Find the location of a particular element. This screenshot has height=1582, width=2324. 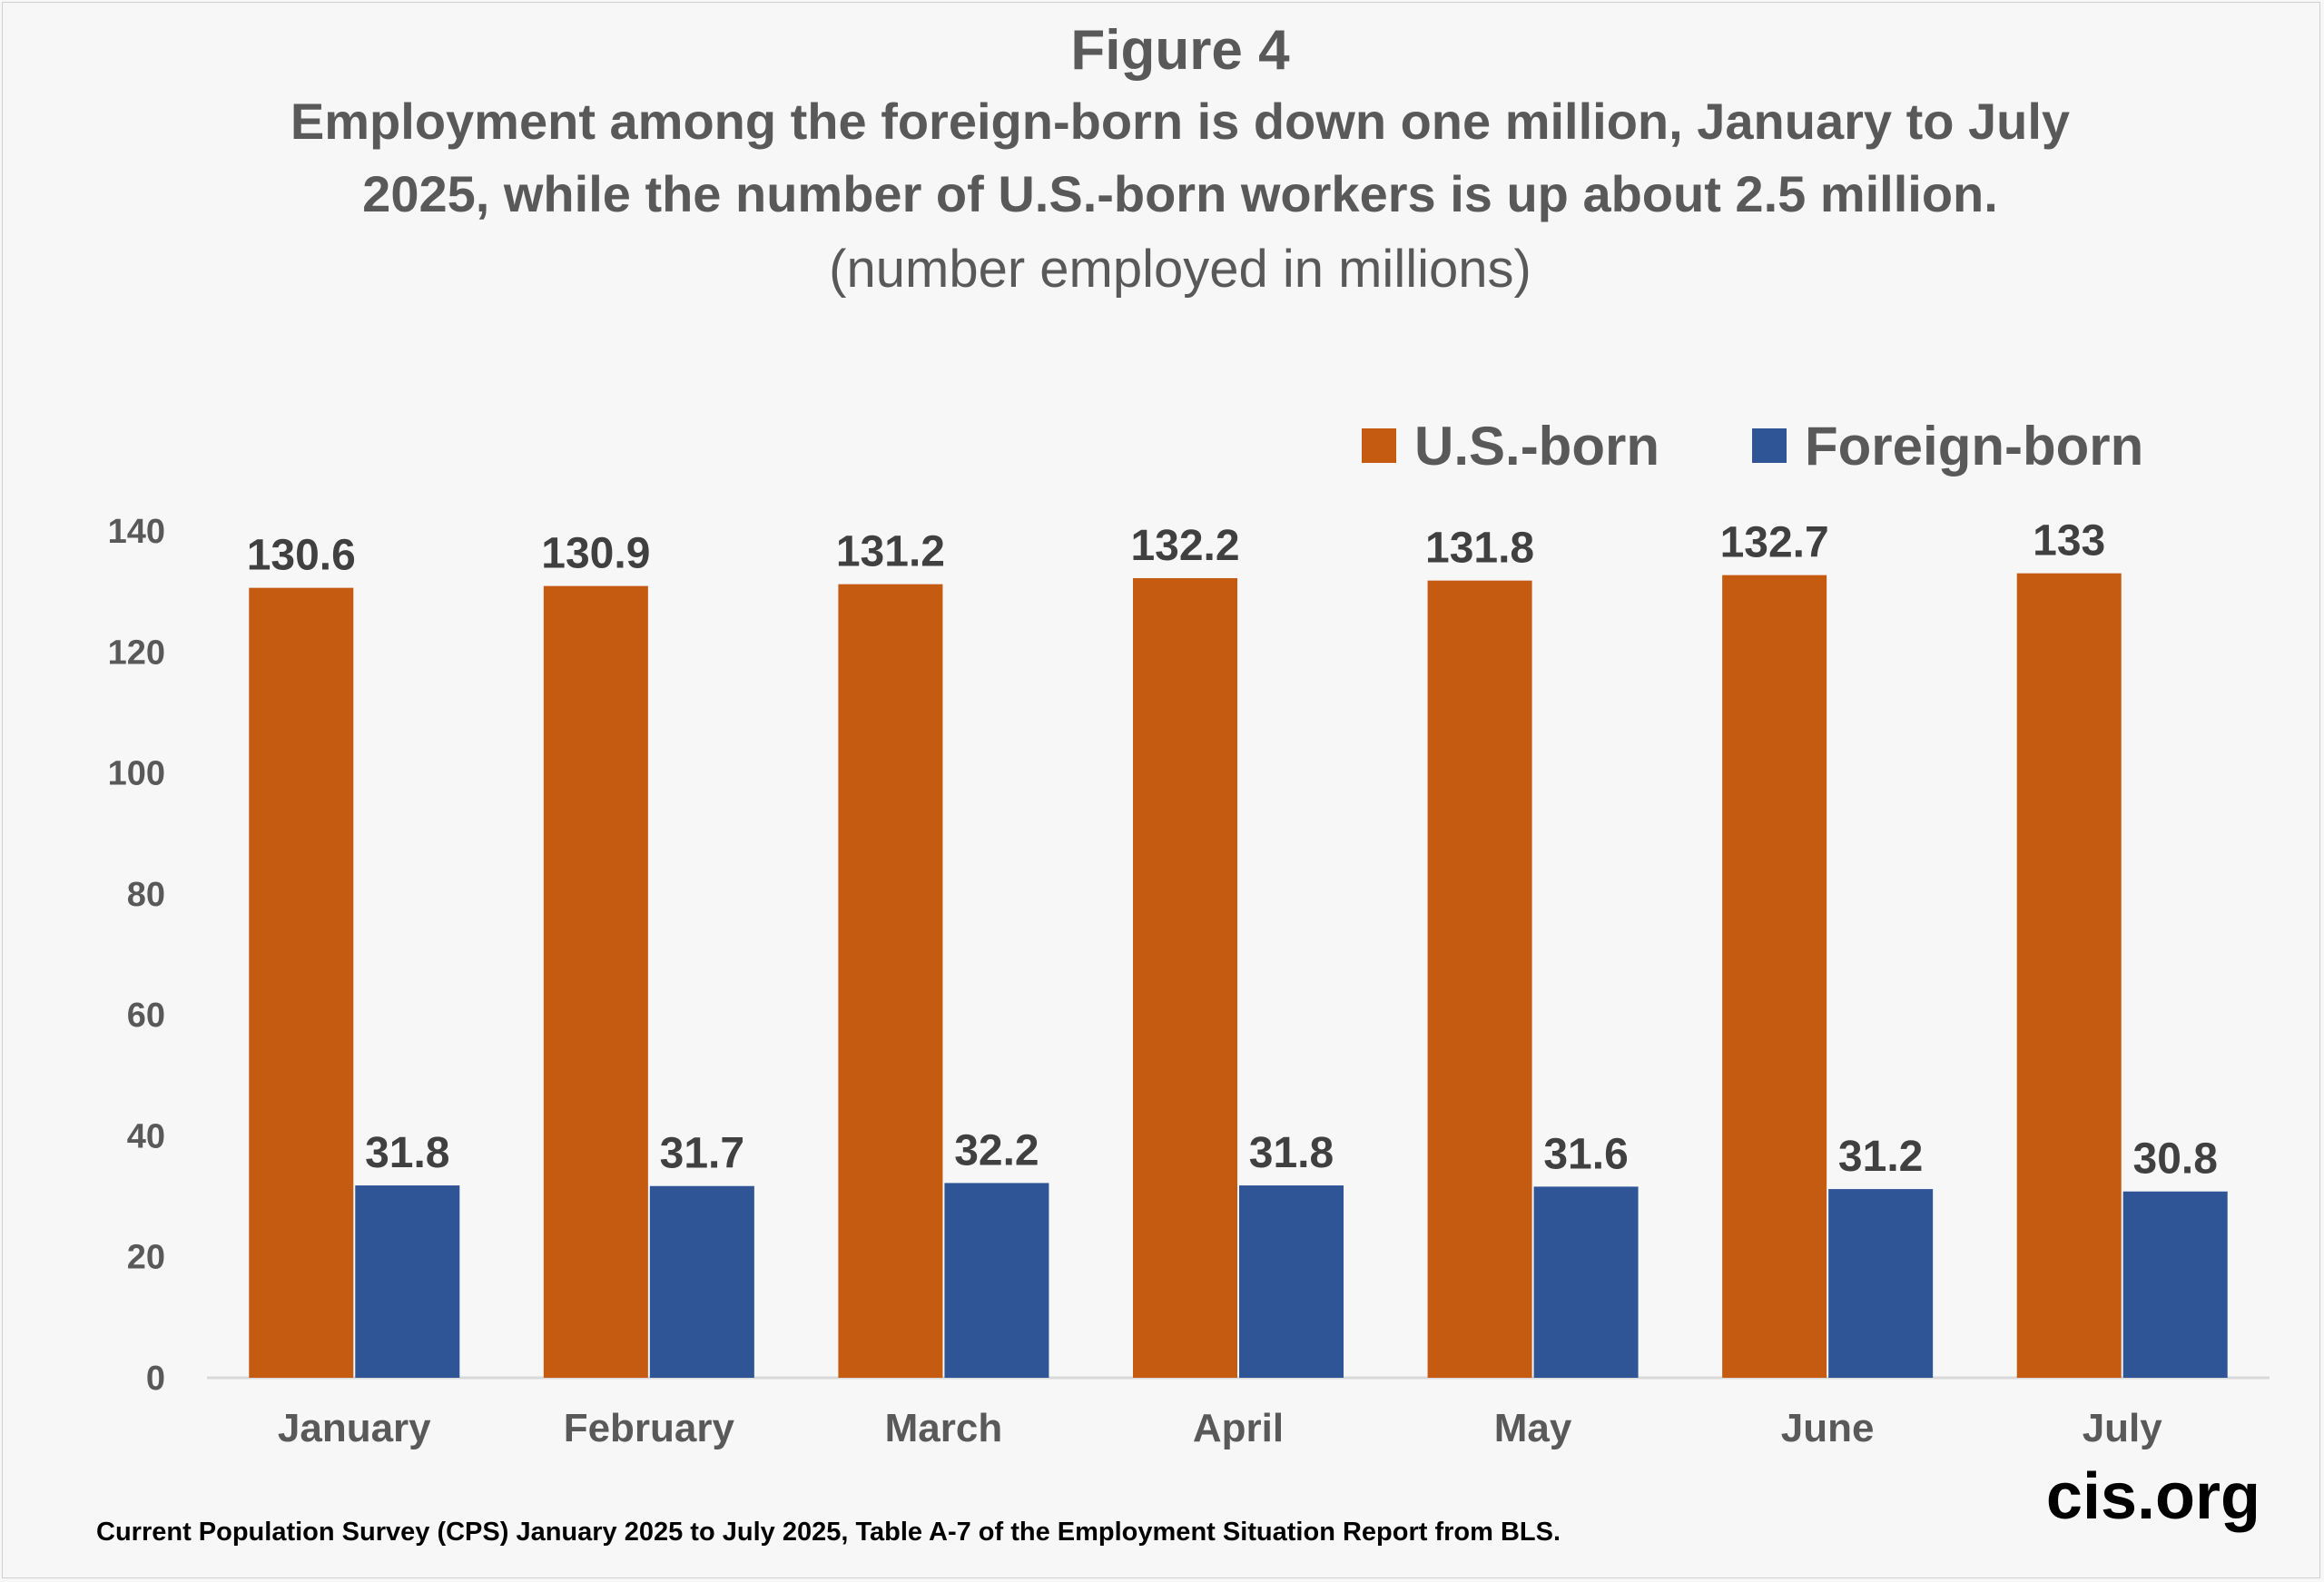

legend-swatch-foreign-born is located at coordinates (1769, 445).